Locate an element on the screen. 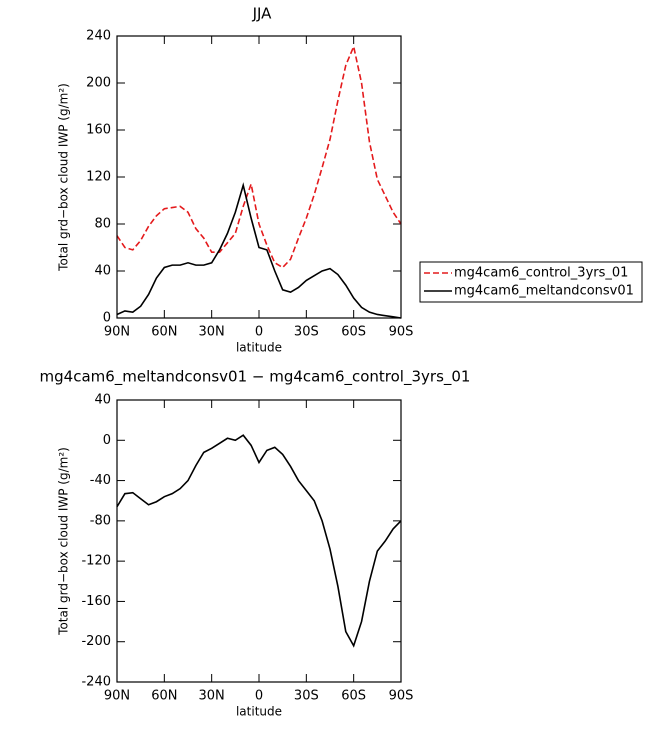 This screenshot has width=649, height=733. y-tick-label: -40 is located at coordinates (100, 480).